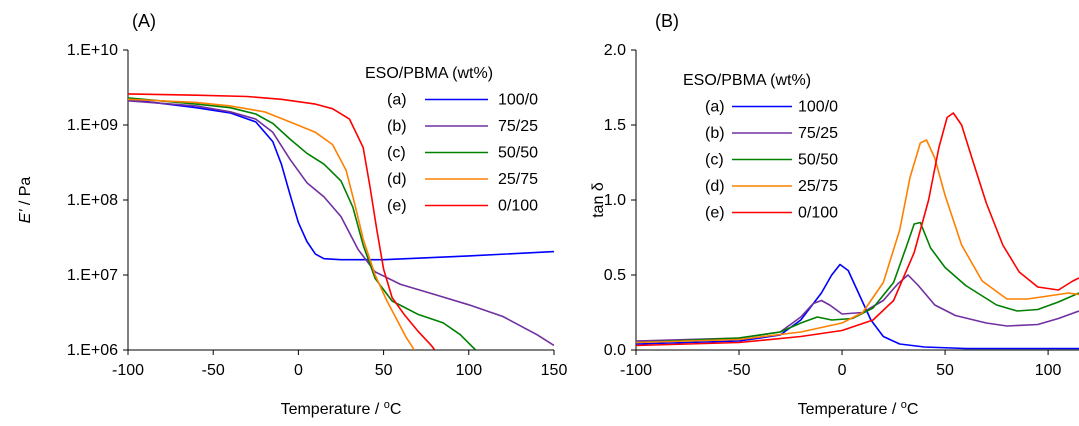 The height and width of the screenshot is (426, 1079). Describe the element at coordinates (615, 50) in the screenshot. I see `y-tick-label: 2.0` at that location.